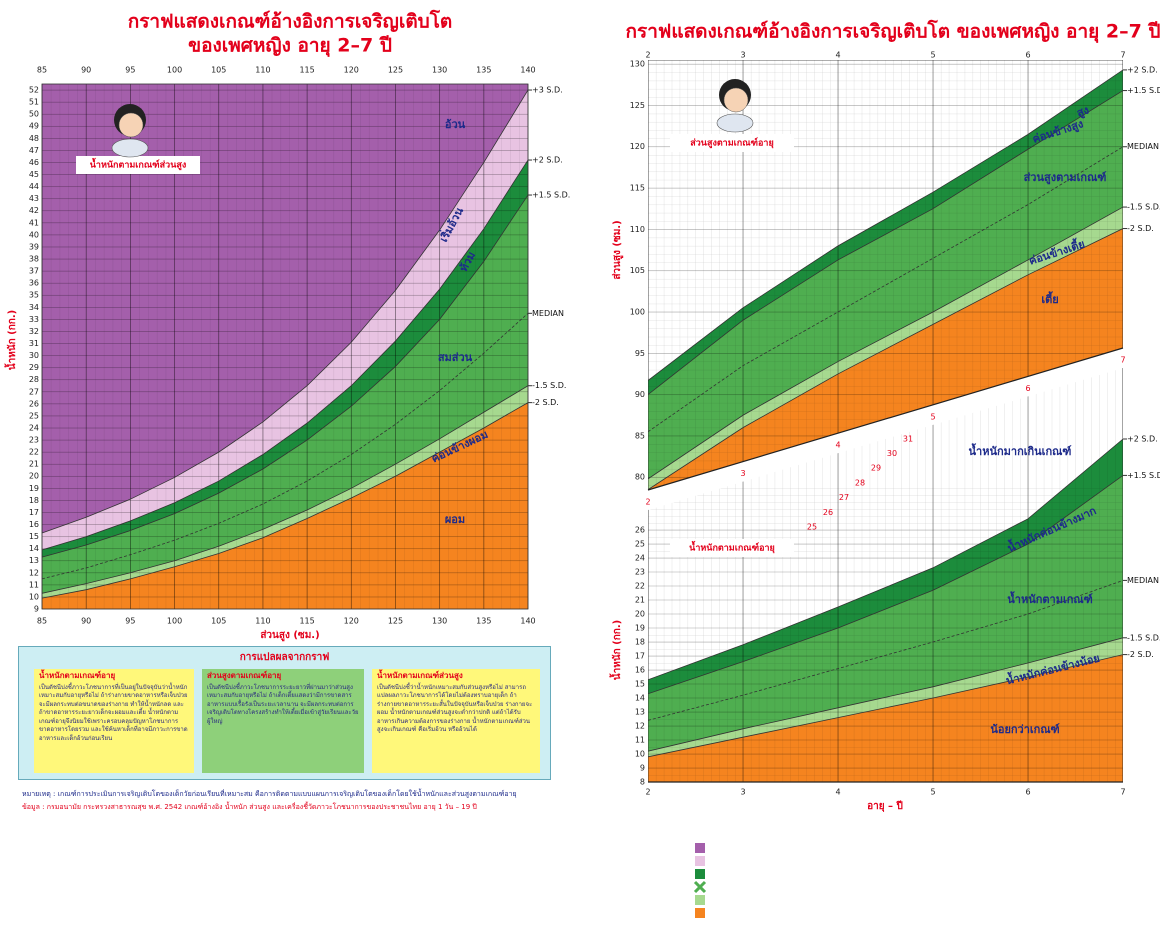  Describe the element at coordinates (837, 445) in the screenshot. I see `diagonal-x-label: 4` at that location.